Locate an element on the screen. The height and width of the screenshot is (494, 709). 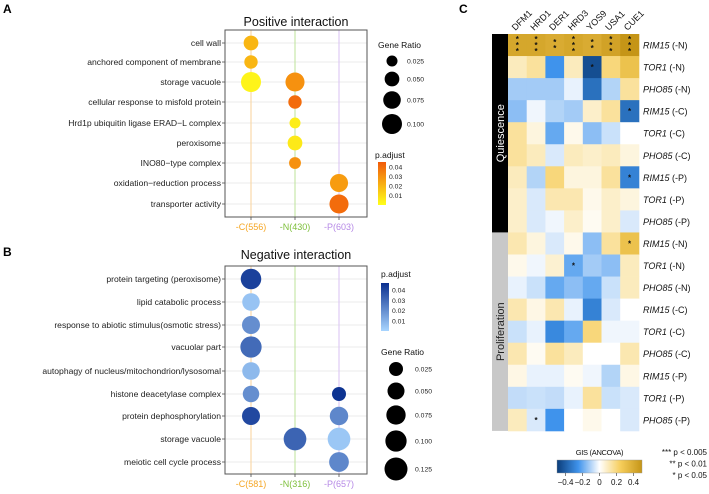
row-label: RIM15 (-P) is located at coordinates (665, 376).